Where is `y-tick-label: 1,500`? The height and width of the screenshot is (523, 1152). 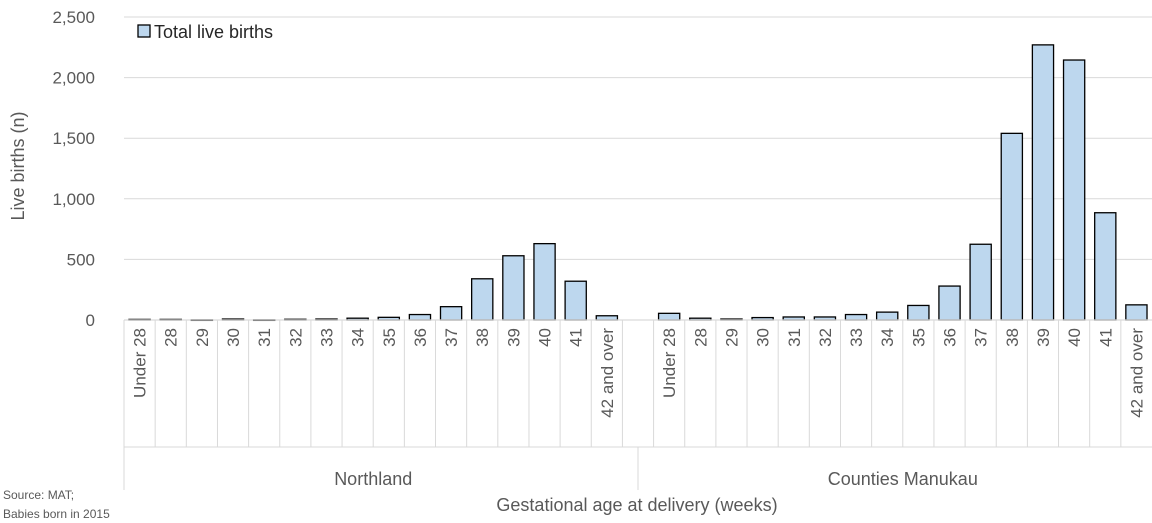 y-tick-label: 1,500 is located at coordinates (73, 138).